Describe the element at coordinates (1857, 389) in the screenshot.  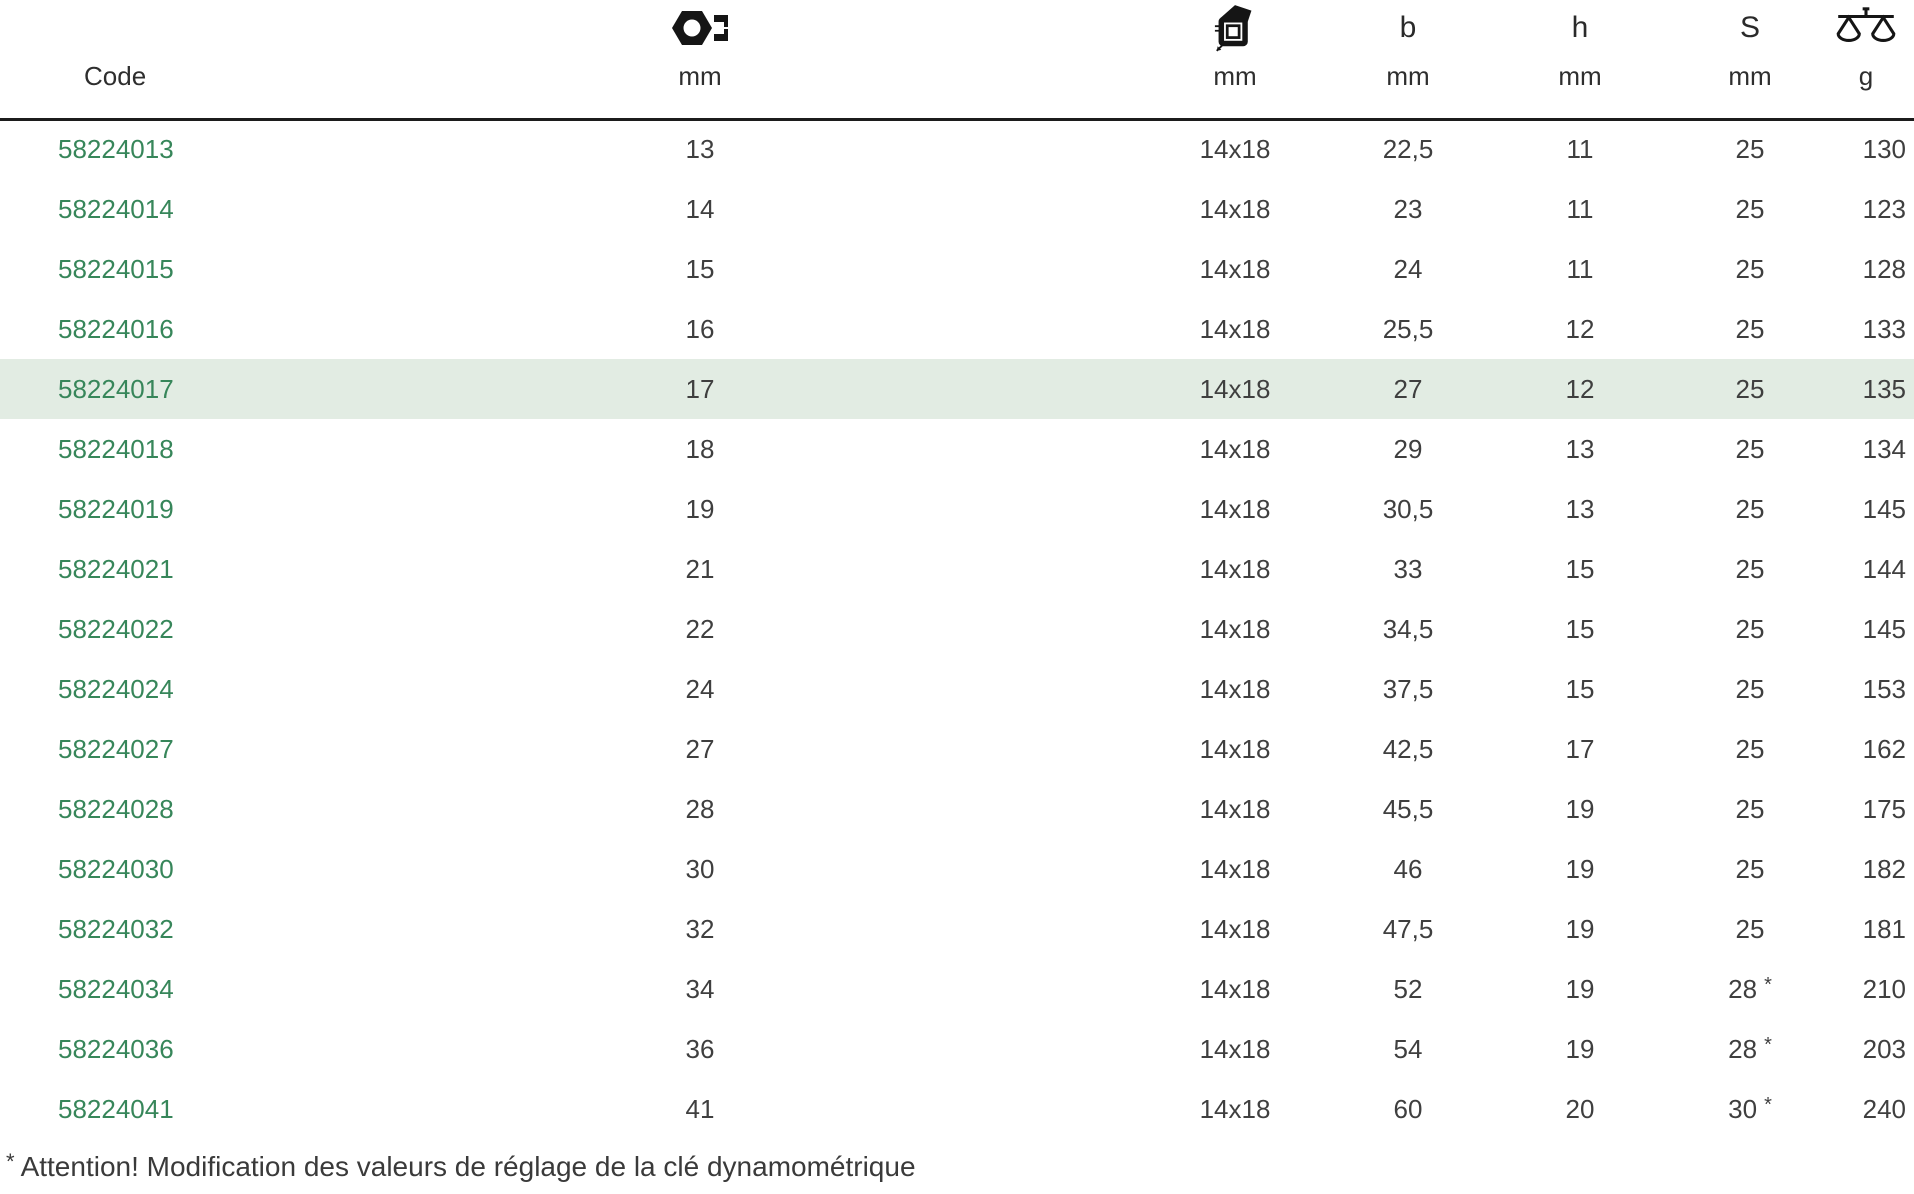
I see `cell-weight-g: 135` at that location.